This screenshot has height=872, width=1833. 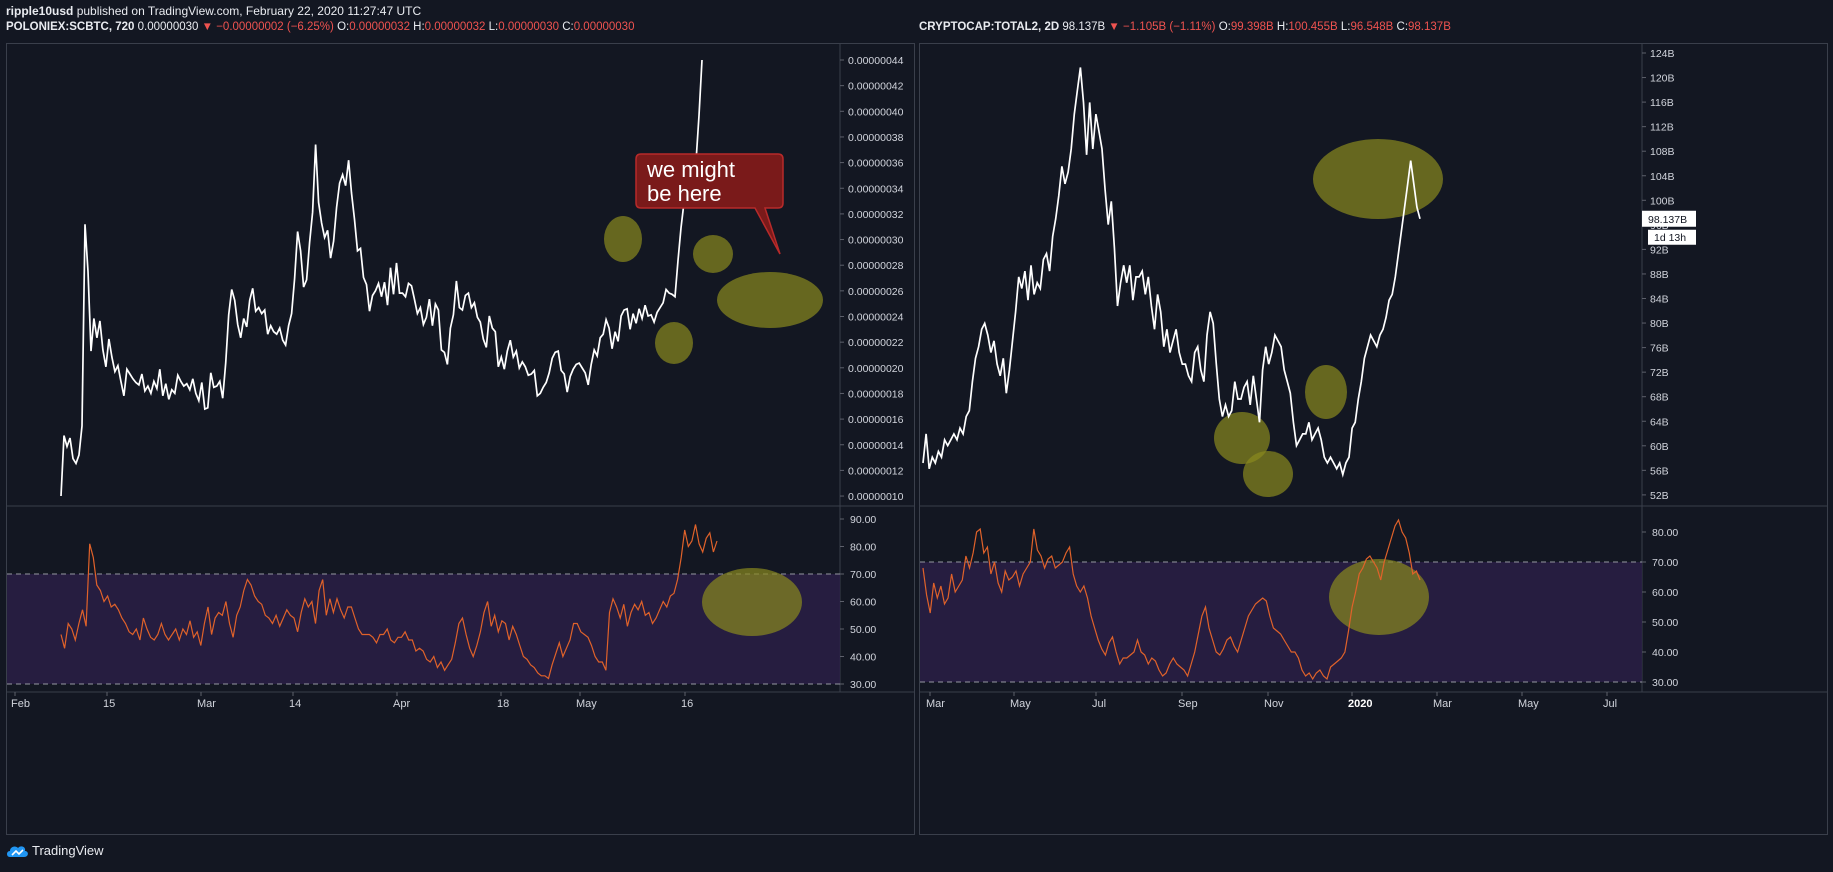 I want to click on price-tick-label: 124B, so click(x=1662, y=54).